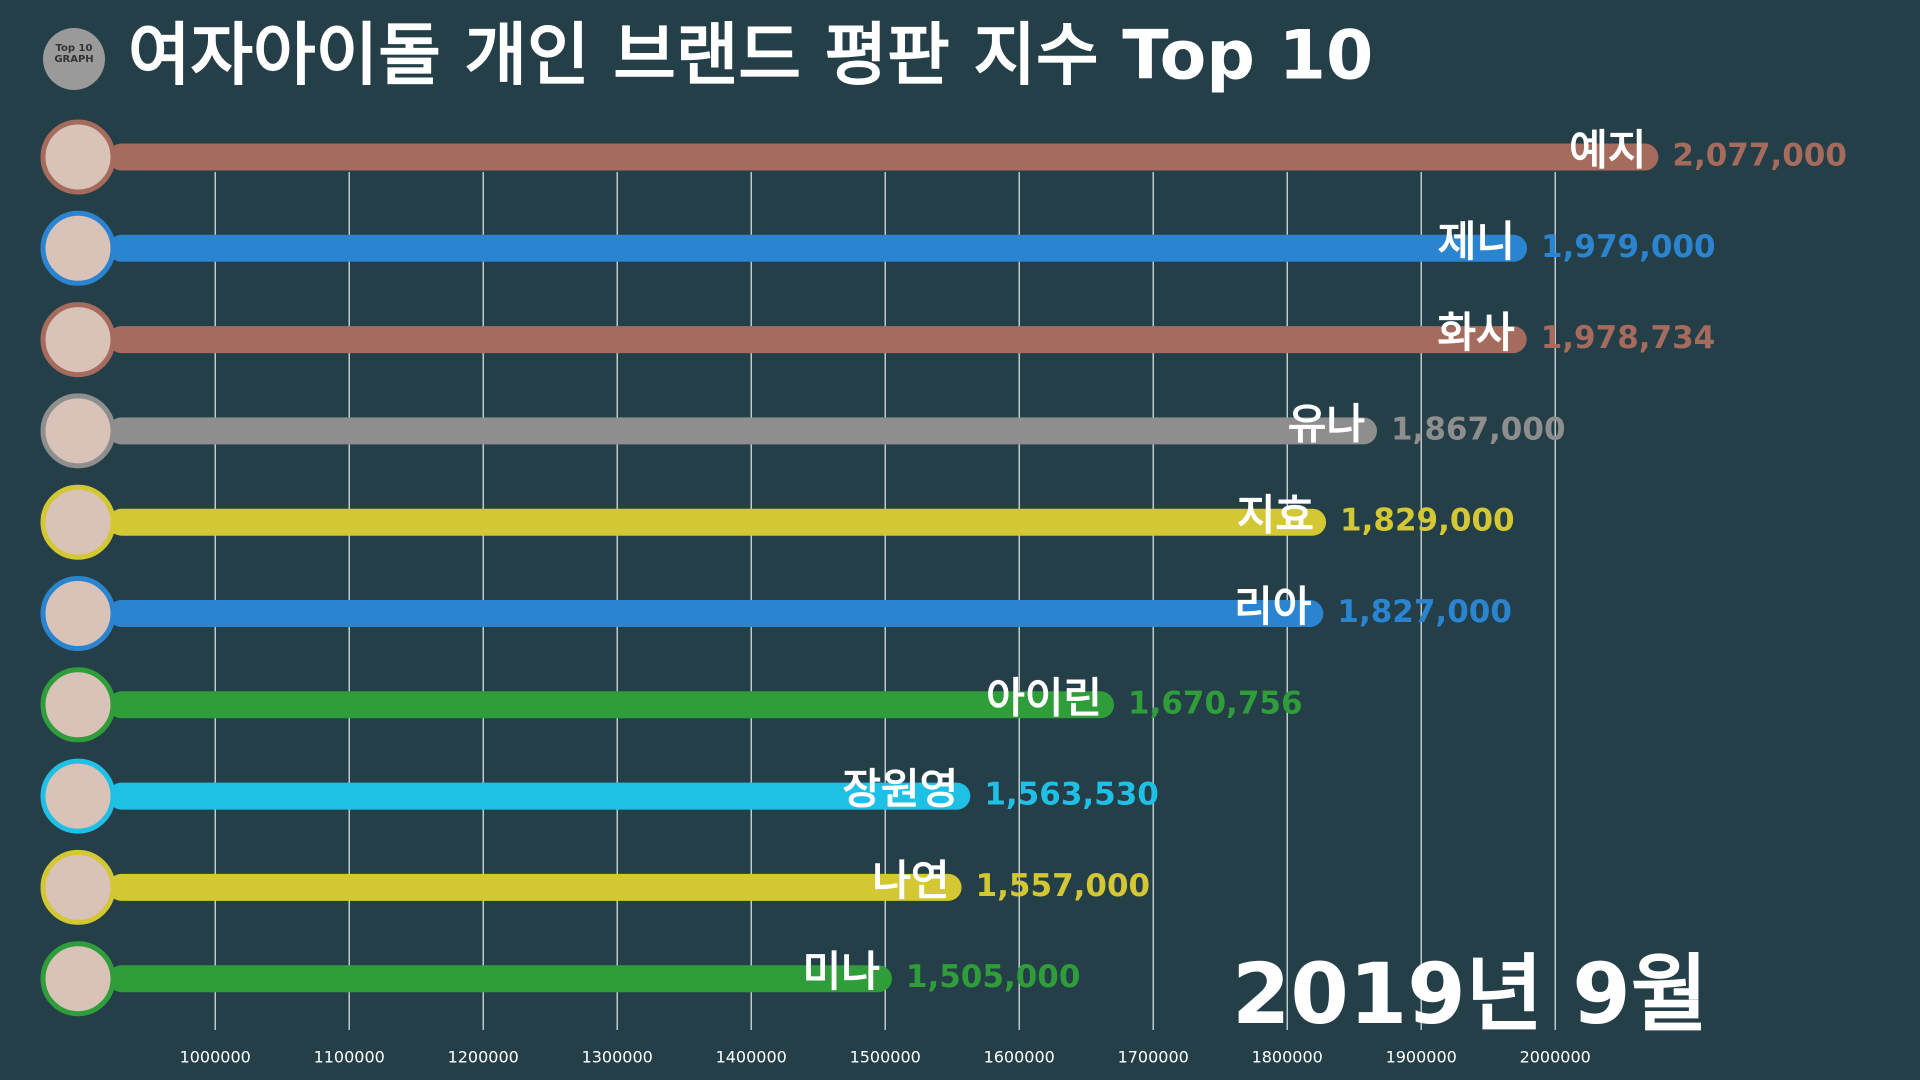 This screenshot has height=1080, width=1920. I want to click on x-tick-label: 1500000, so click(885, 1057).